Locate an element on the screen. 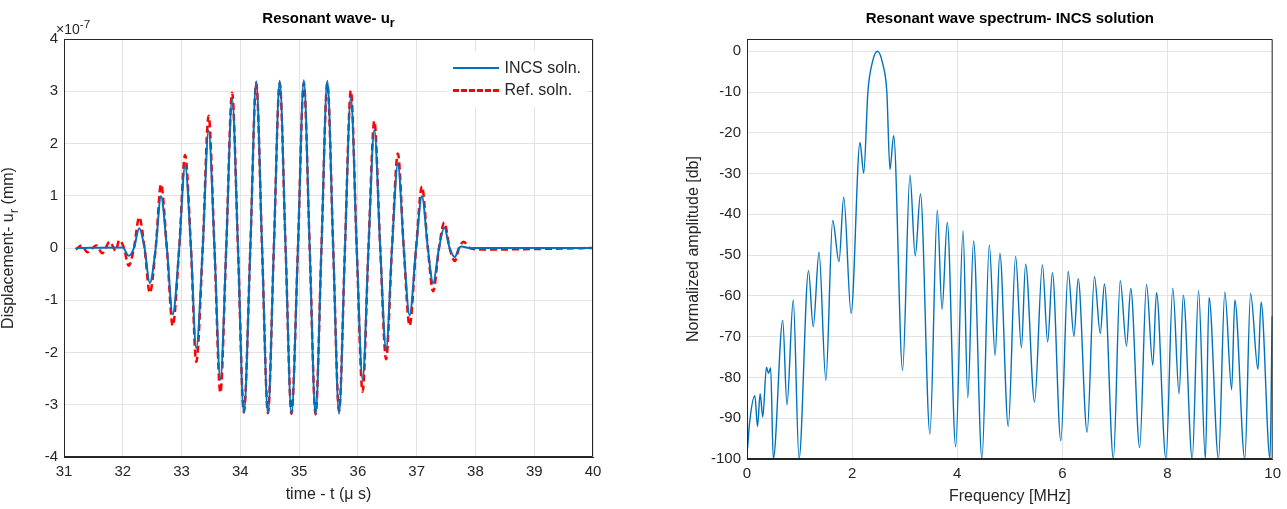 Image resolution: width=1287 pixels, height=509 pixels. x-tick-label: 10 is located at coordinates (1272, 473).